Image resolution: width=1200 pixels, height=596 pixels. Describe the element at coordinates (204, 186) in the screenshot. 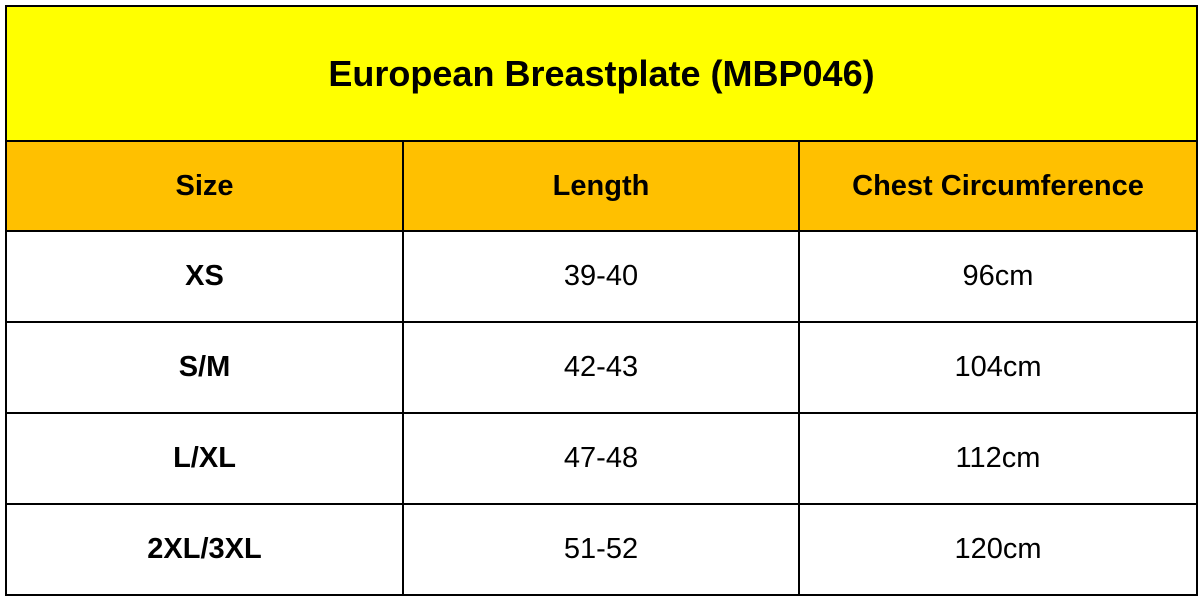

I see `header-cell: Size` at that location.